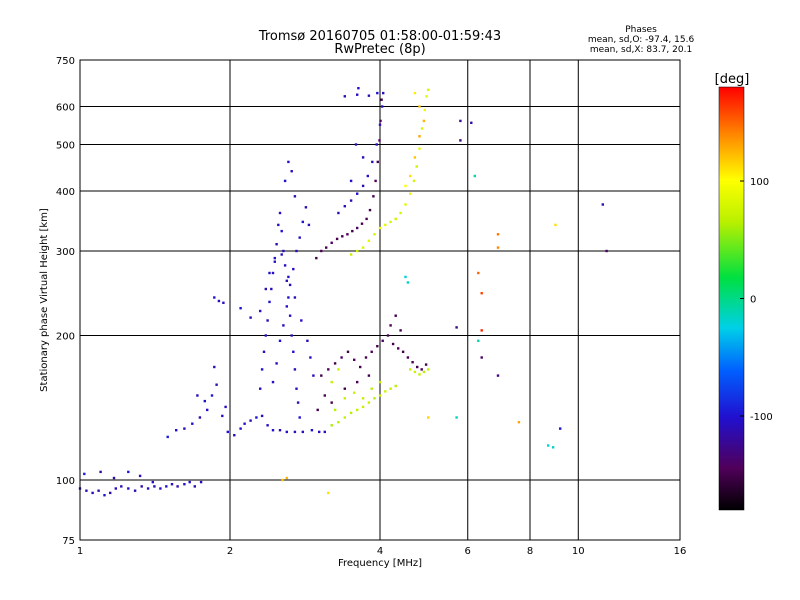  I want to click on x-tick-label: 4, so click(380, 551).